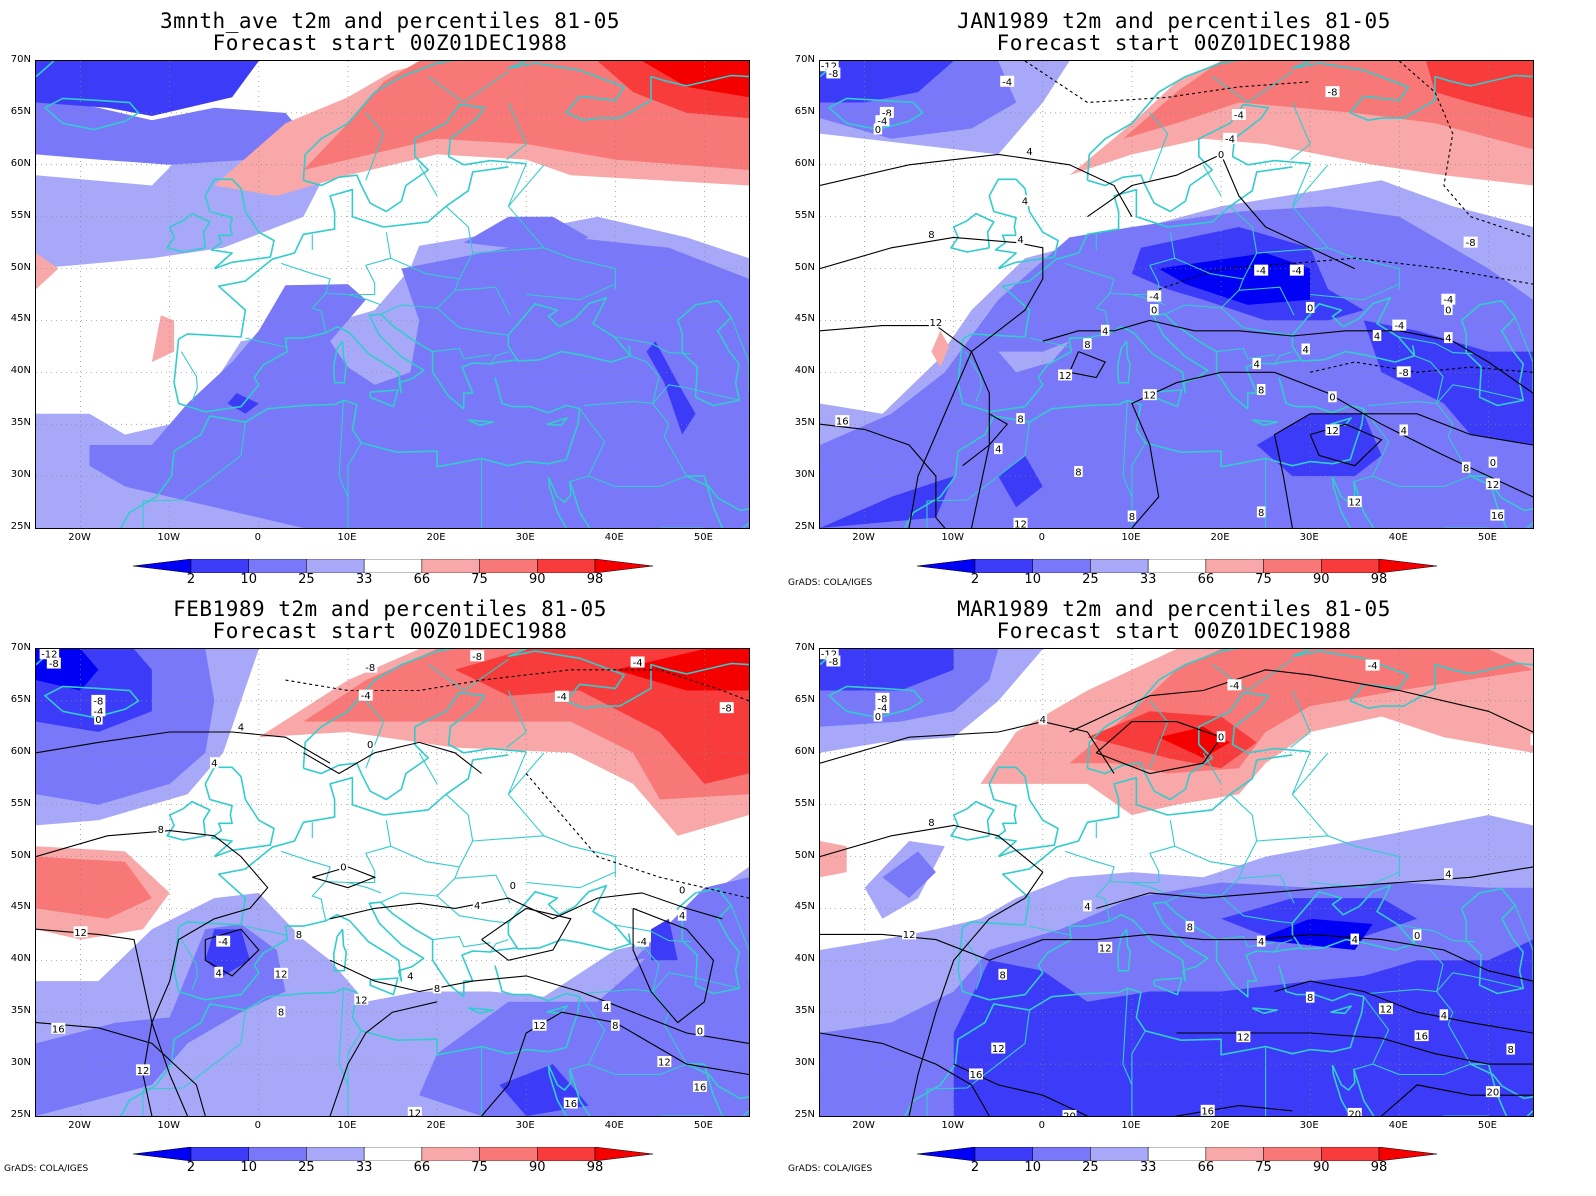 Image resolution: width=1596 pixels, height=1196 pixels. I want to click on colorbar-label: 2, so click(975, 579).